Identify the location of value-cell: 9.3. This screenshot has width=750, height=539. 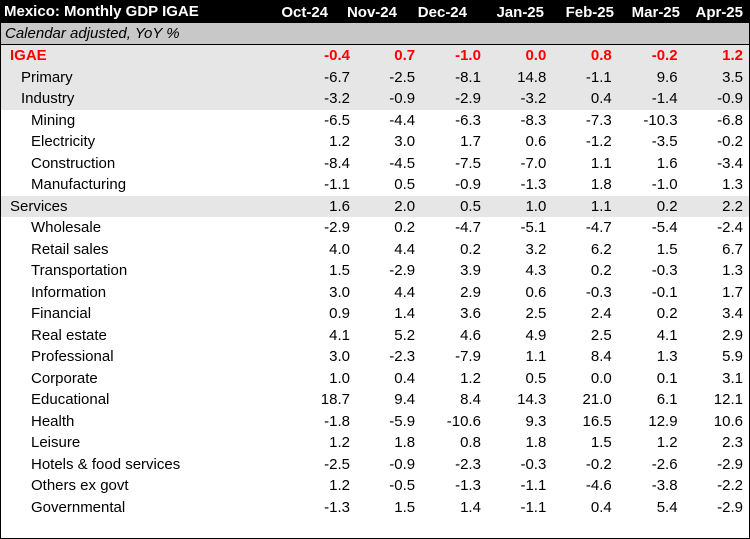
(536, 421).